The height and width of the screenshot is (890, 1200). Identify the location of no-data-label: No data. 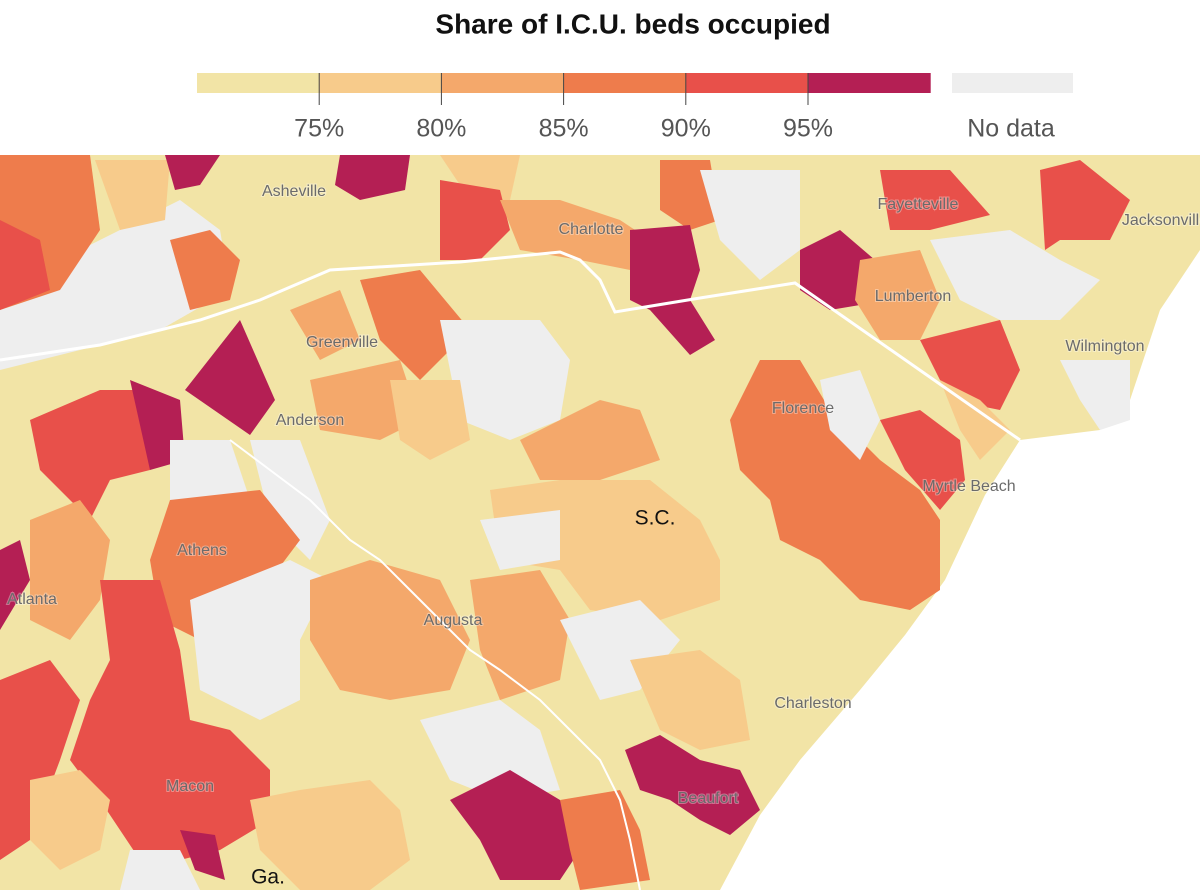
(1011, 129).